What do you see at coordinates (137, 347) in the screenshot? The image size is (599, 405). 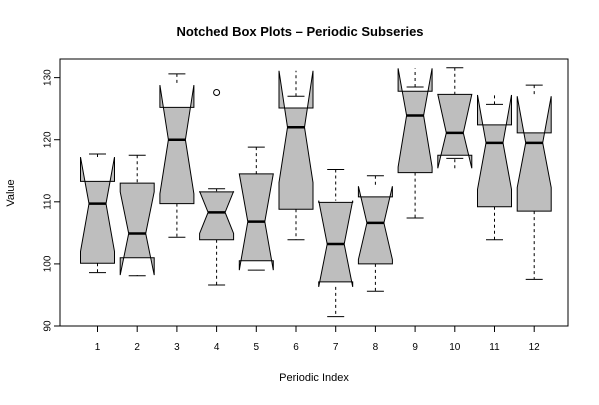 I see `x-tick-label: 2` at bounding box center [137, 347].